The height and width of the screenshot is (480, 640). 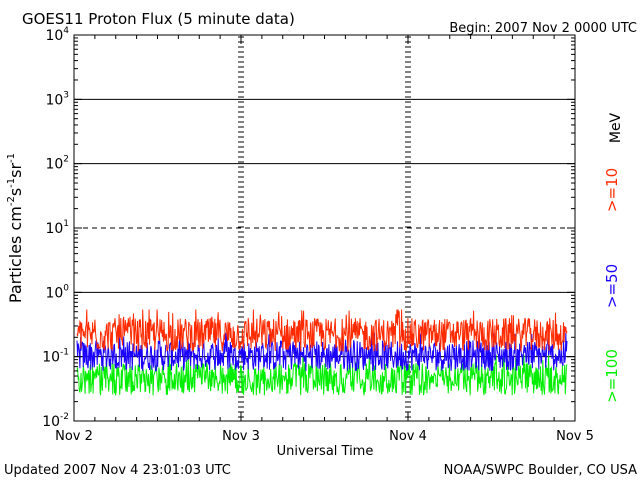 What do you see at coordinates (117, 470) in the screenshot?
I see `updated-timestamp: Updated 2007 Nov 4 23:01:03 UTC` at bounding box center [117, 470].